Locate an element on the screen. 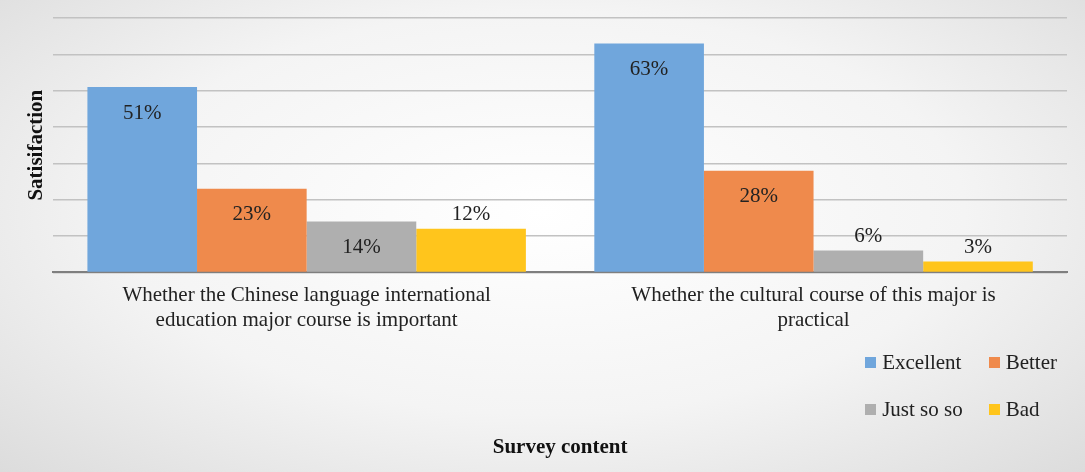 This screenshot has width=1085, height=472. data-label: 6% is located at coordinates (868, 235).